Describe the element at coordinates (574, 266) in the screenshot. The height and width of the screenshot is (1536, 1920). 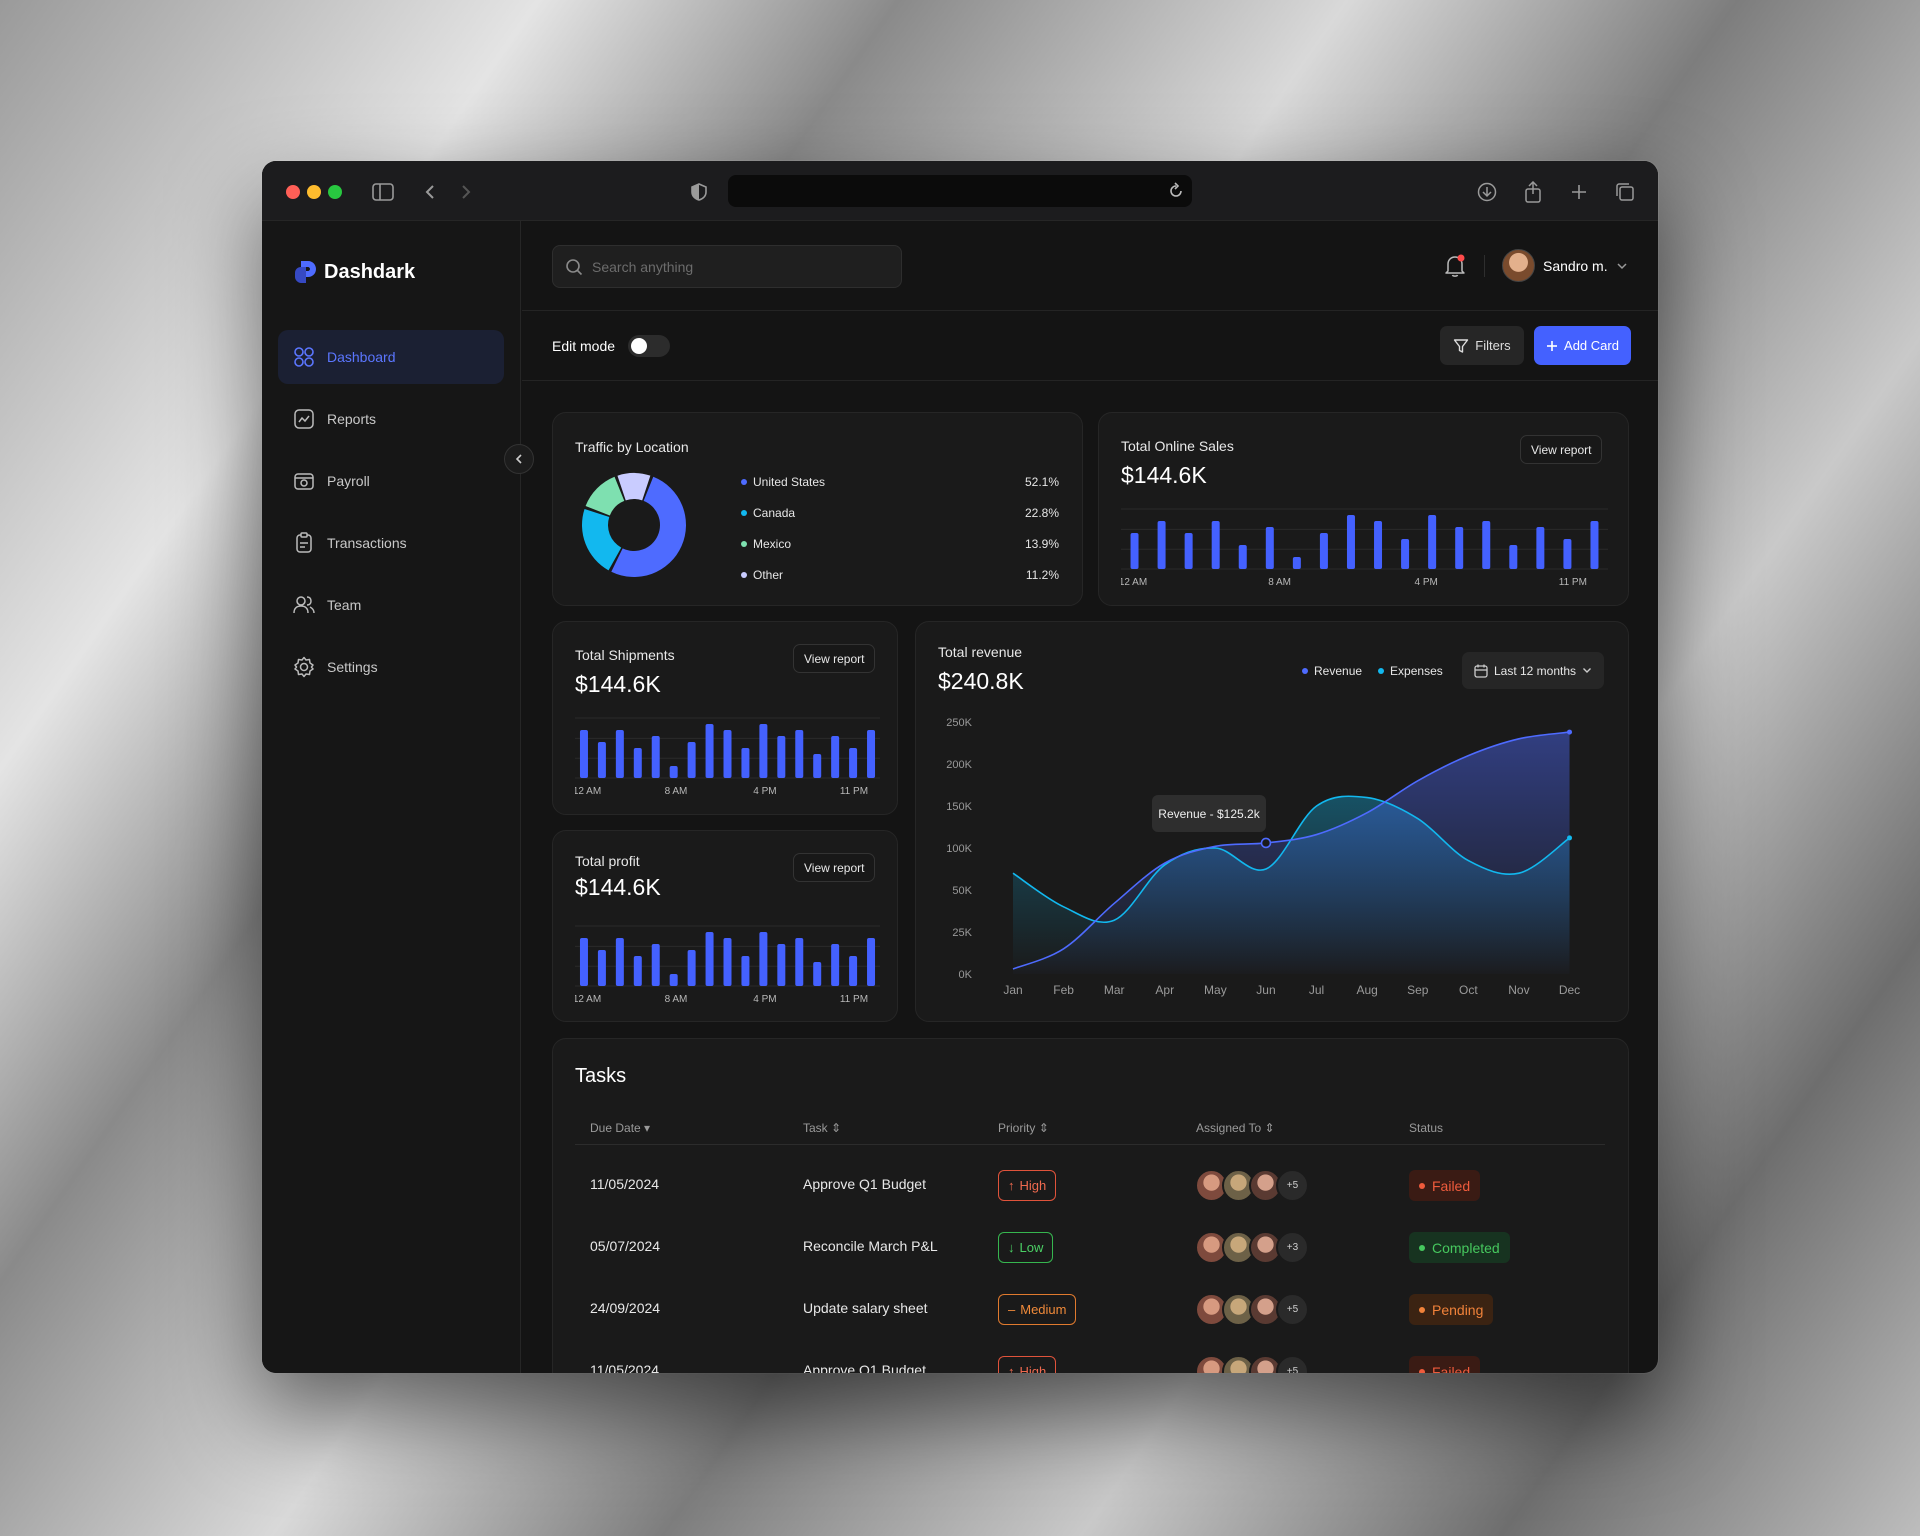
I see `search-icon` at that location.